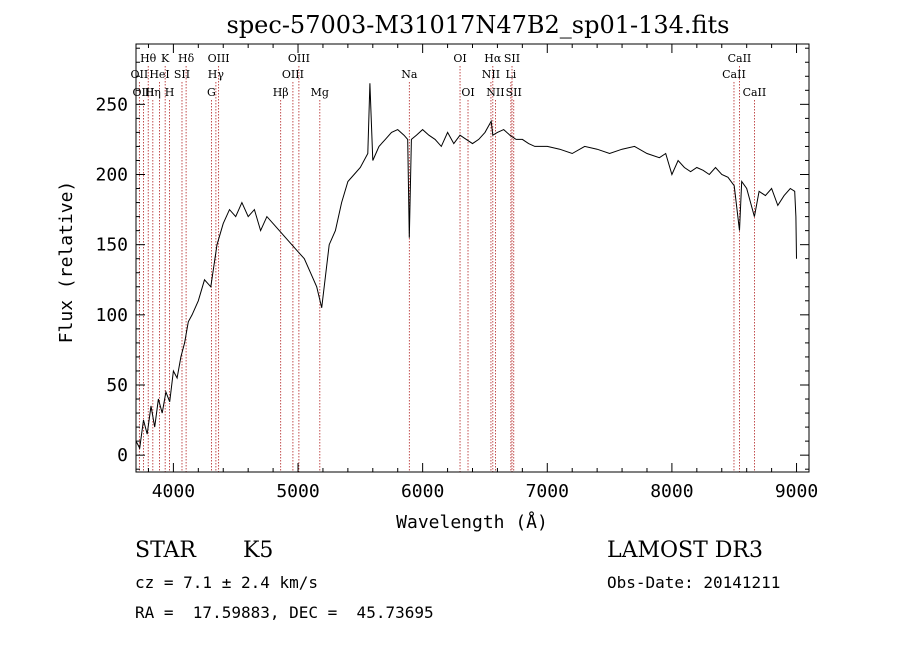 The height and width of the screenshot is (649, 900). I want to click on line-marker-label: K, so click(165, 58).